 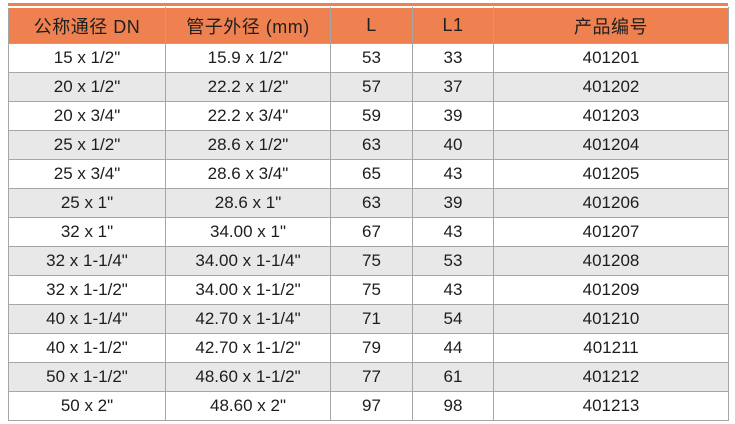 I want to click on table-cell: 34.00 x 1", so click(x=248, y=232).